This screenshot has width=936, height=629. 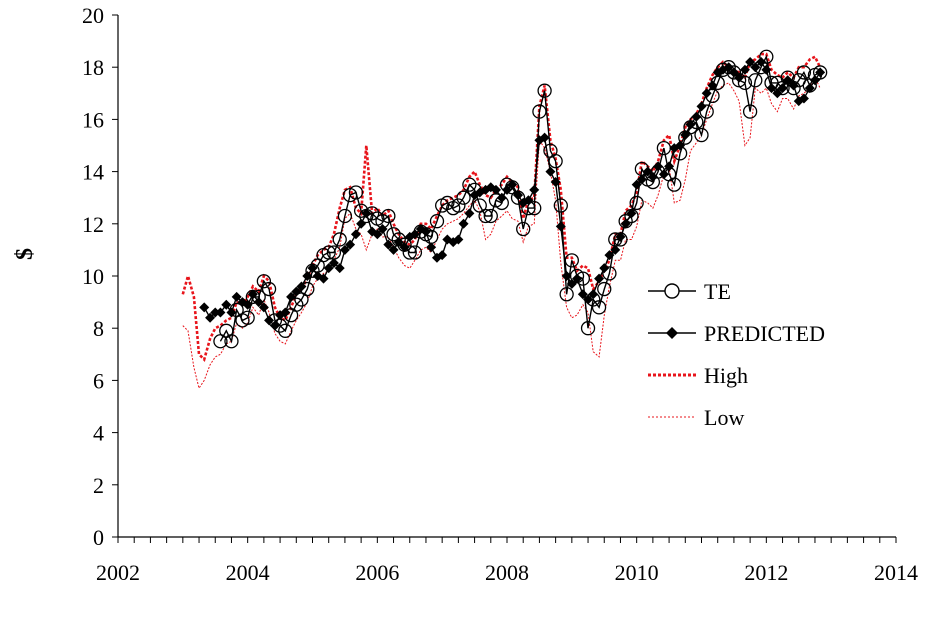 I want to click on y-tick-label: 0, so click(x=98, y=537).